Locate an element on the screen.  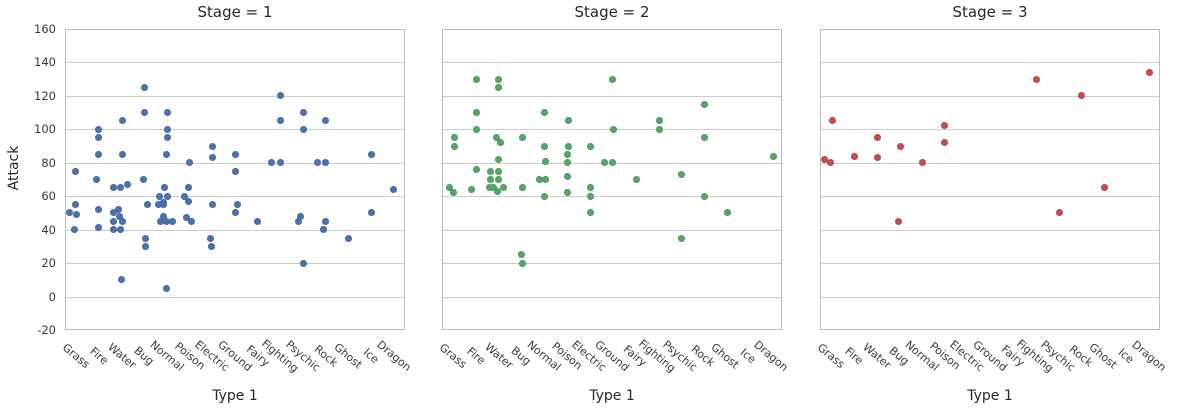
facet-title-stage-3: Stage = 3 is located at coordinates (990, 12).